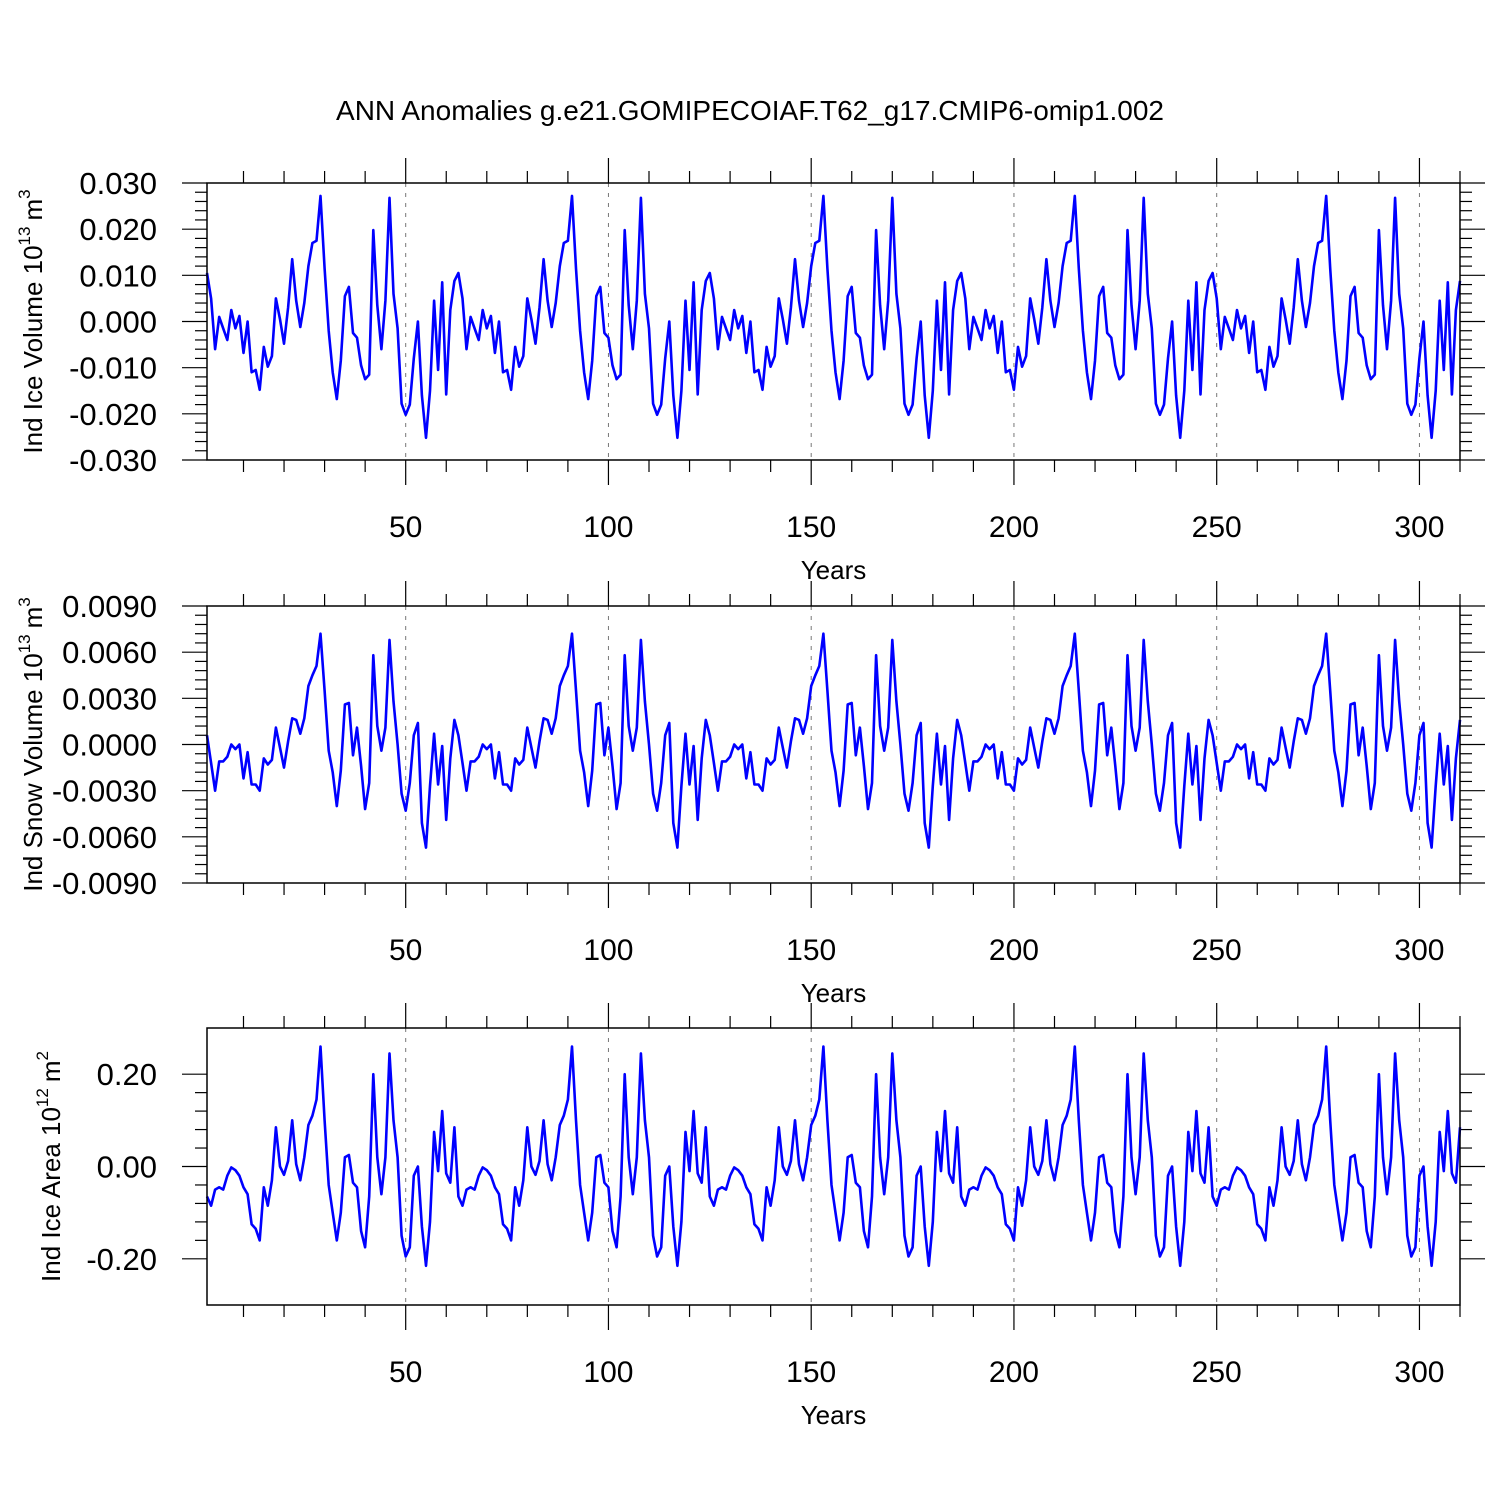 This screenshot has height=1500, width=1500. Describe the element at coordinates (113, 414) in the screenshot. I see `ice-volume-ytick-label: -0.020` at that location.